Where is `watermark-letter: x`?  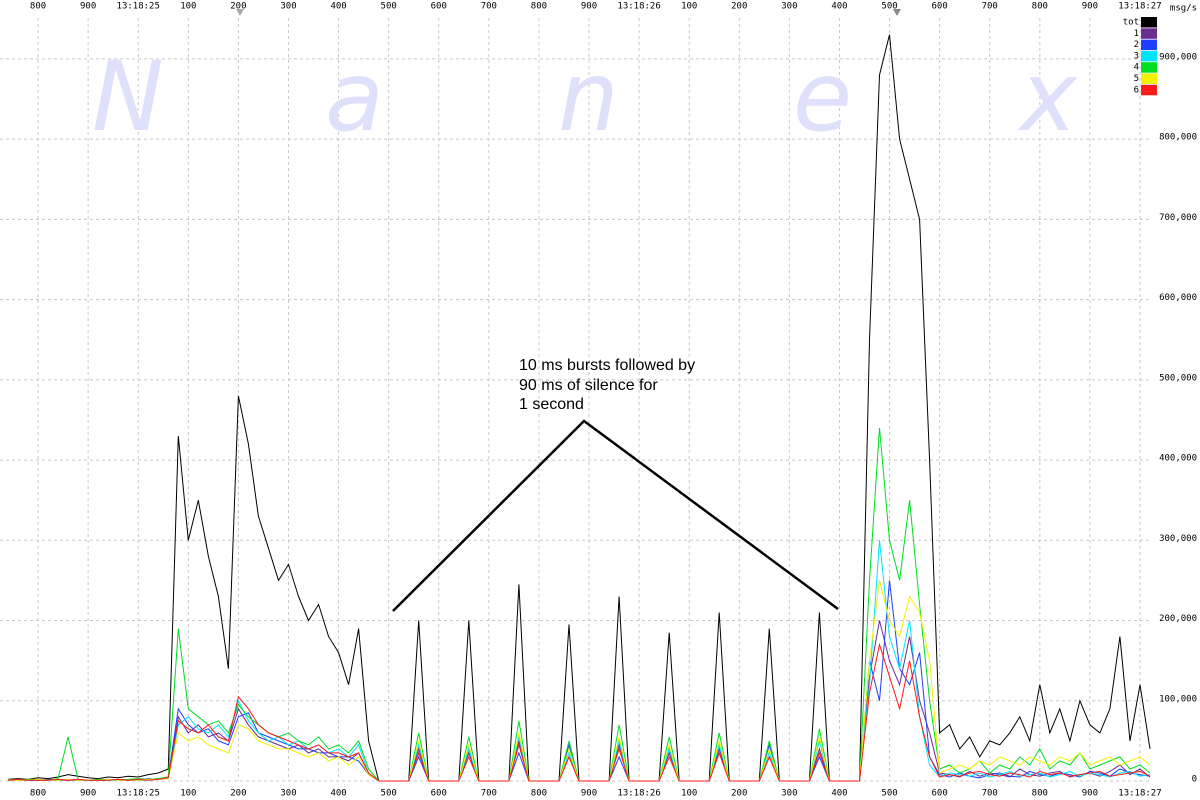 watermark-letter: x is located at coordinates (1047, 97).